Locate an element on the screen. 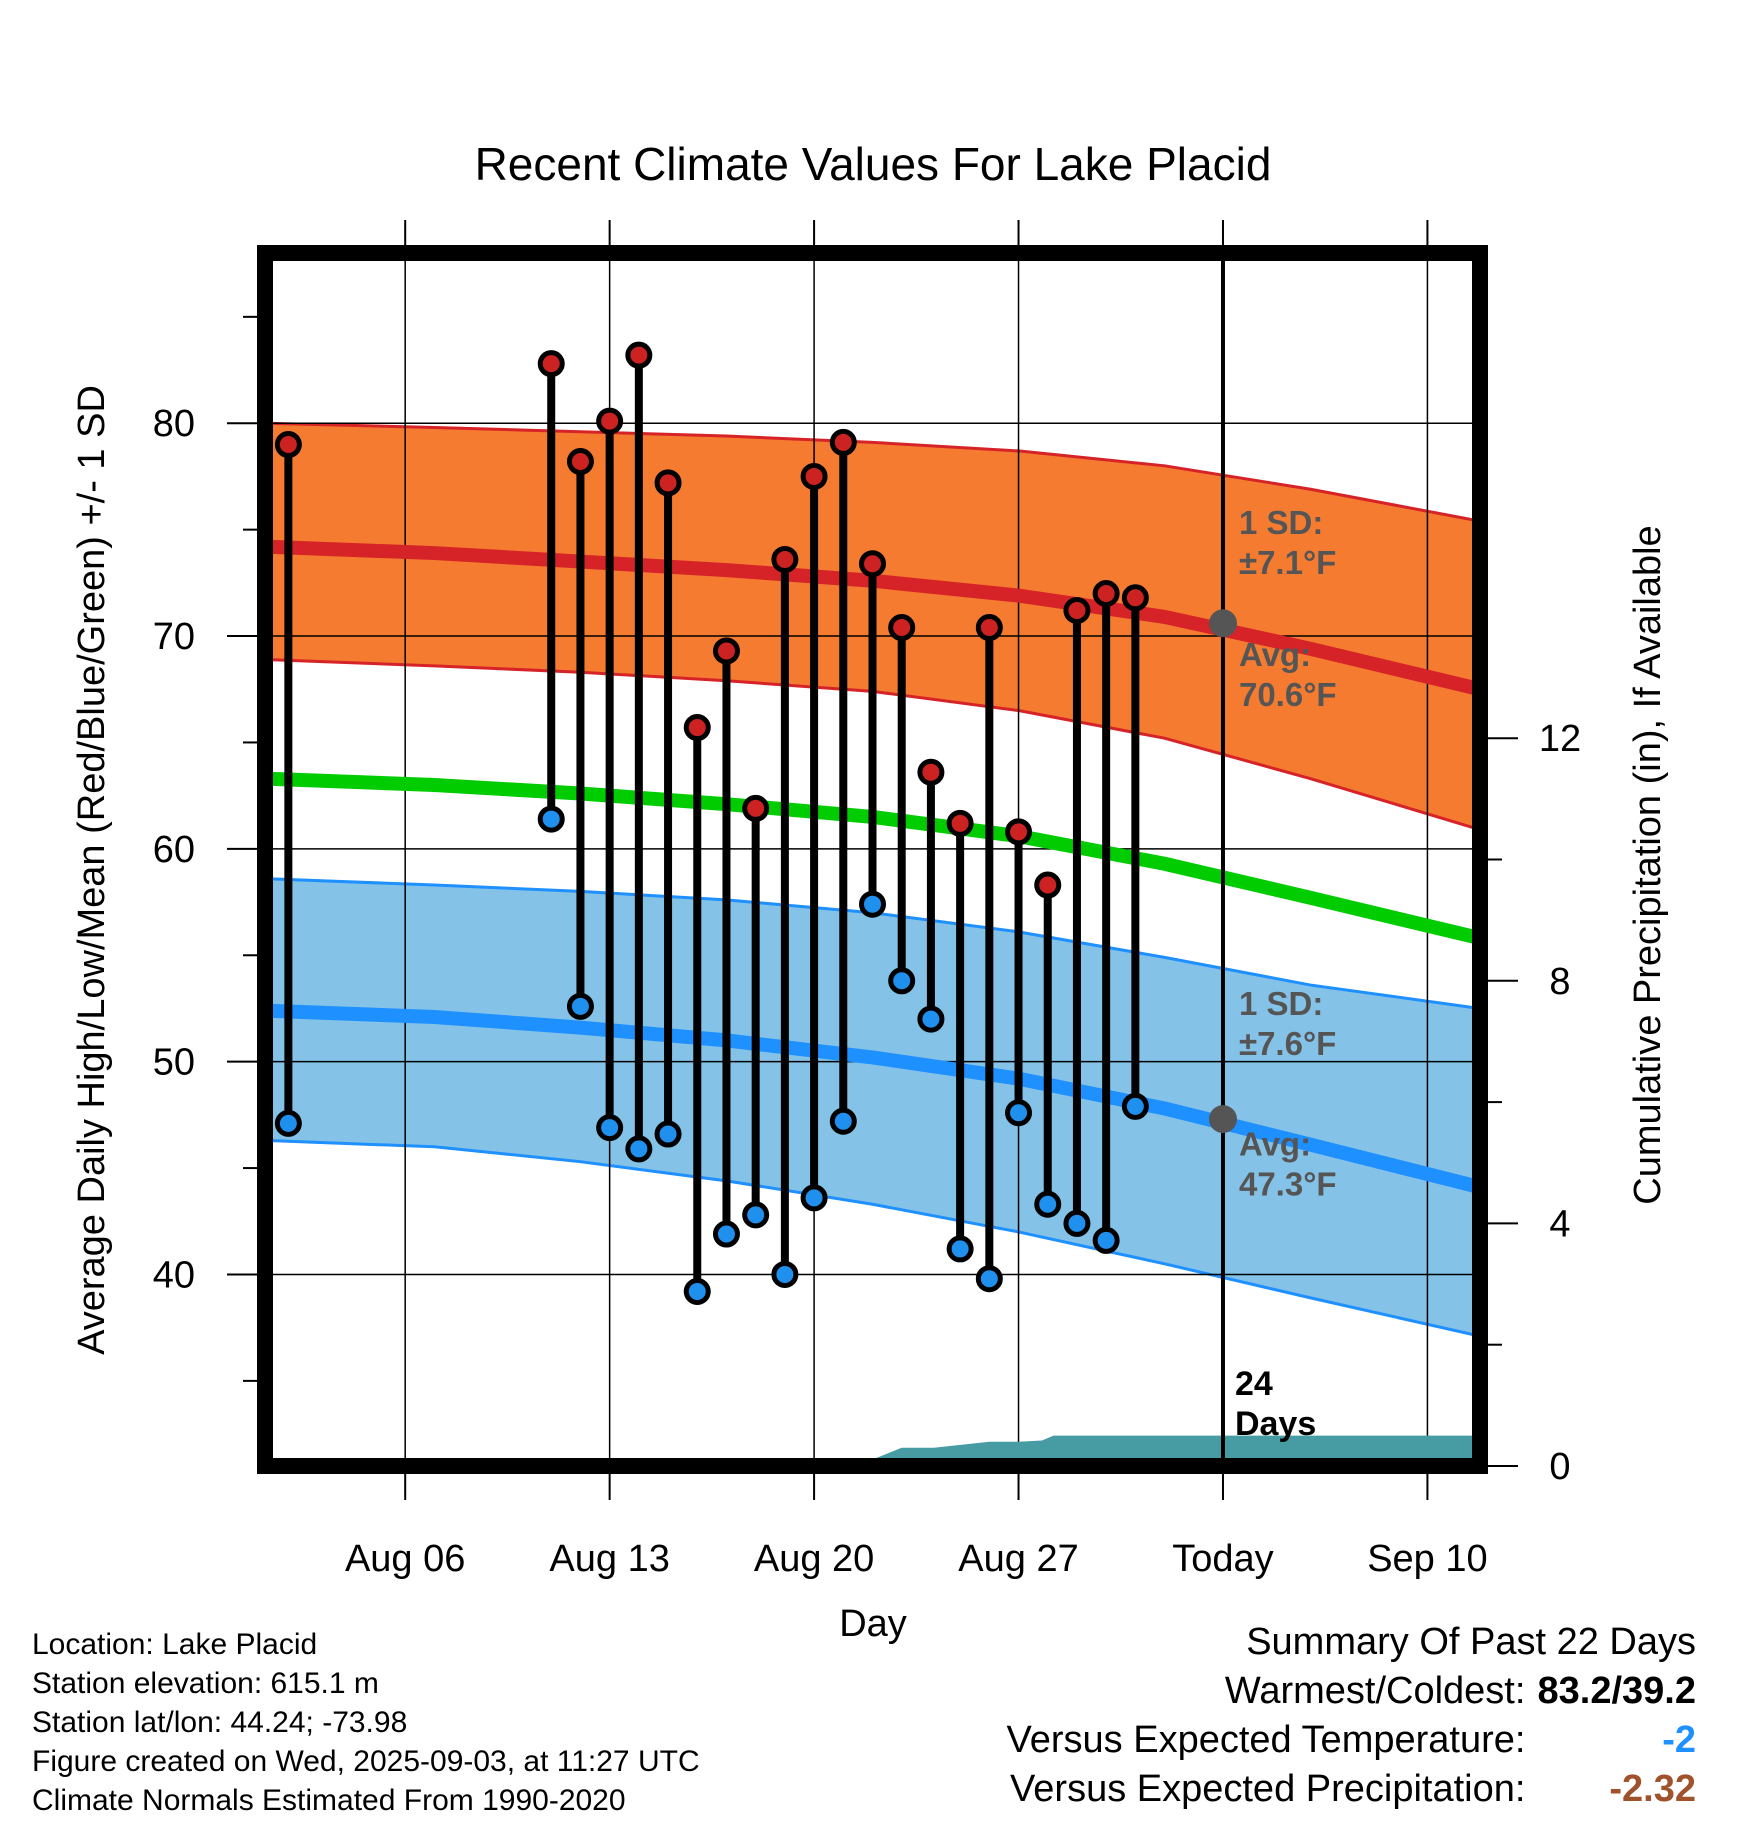 The image size is (1748, 1828). y-tick-label: 70 is located at coordinates (174, 637).